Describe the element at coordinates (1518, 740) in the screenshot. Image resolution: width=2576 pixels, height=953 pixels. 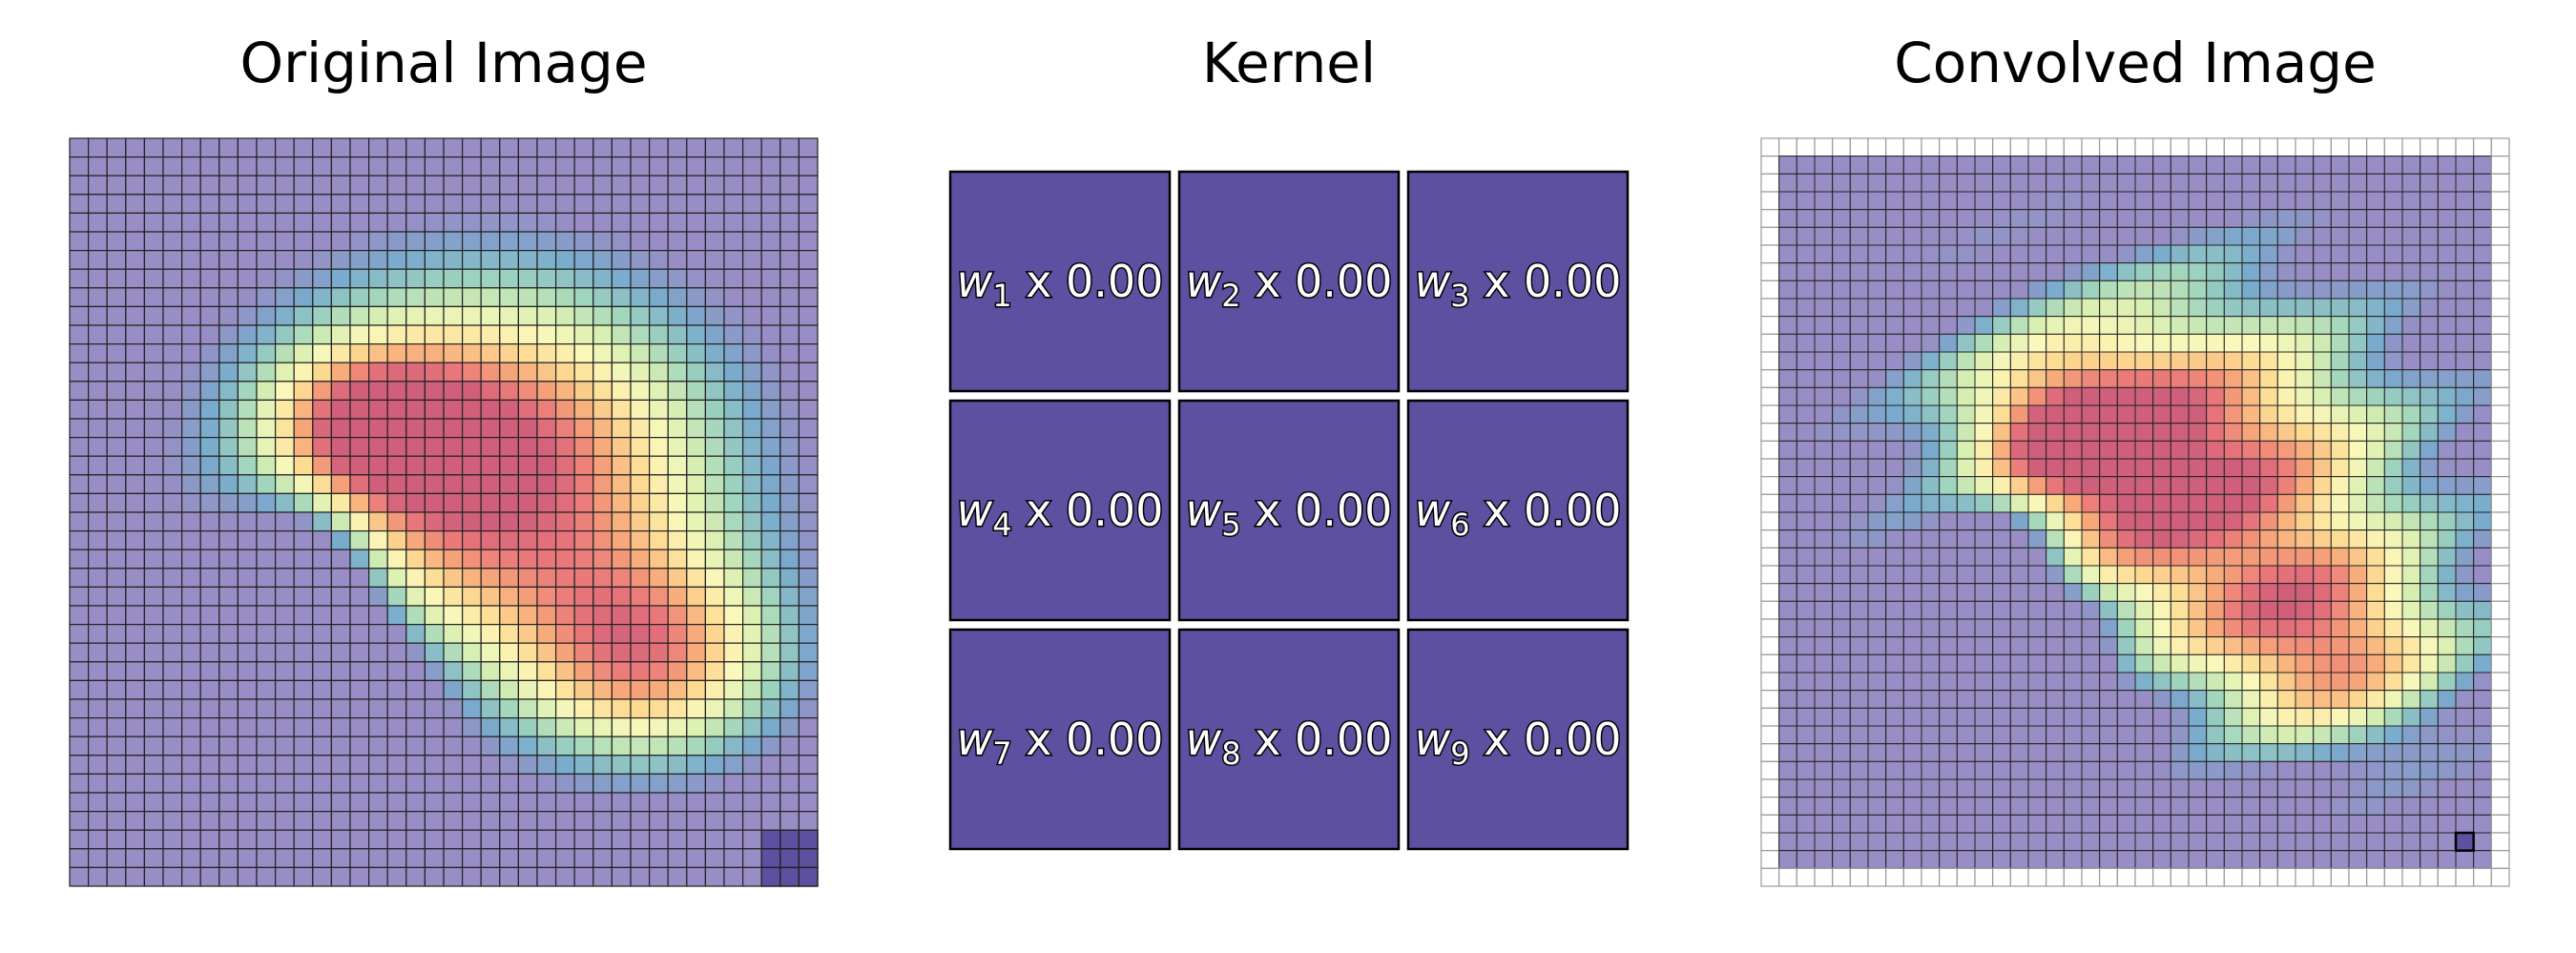
I see `kernel-cell` at that location.